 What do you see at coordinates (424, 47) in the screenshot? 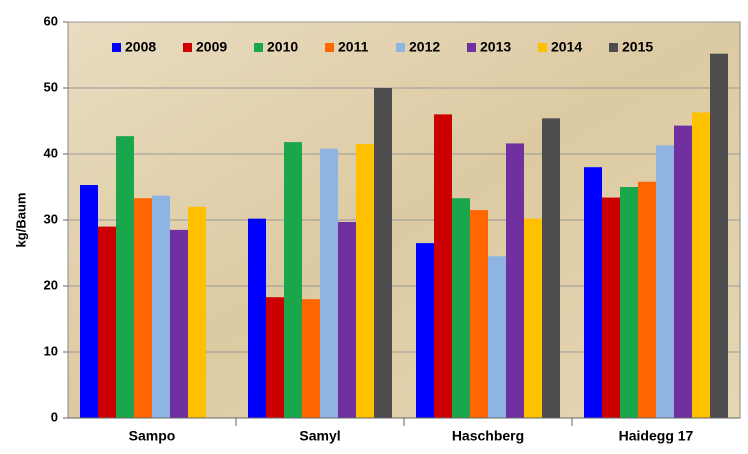
I see `legend-label: 2012` at bounding box center [424, 47].